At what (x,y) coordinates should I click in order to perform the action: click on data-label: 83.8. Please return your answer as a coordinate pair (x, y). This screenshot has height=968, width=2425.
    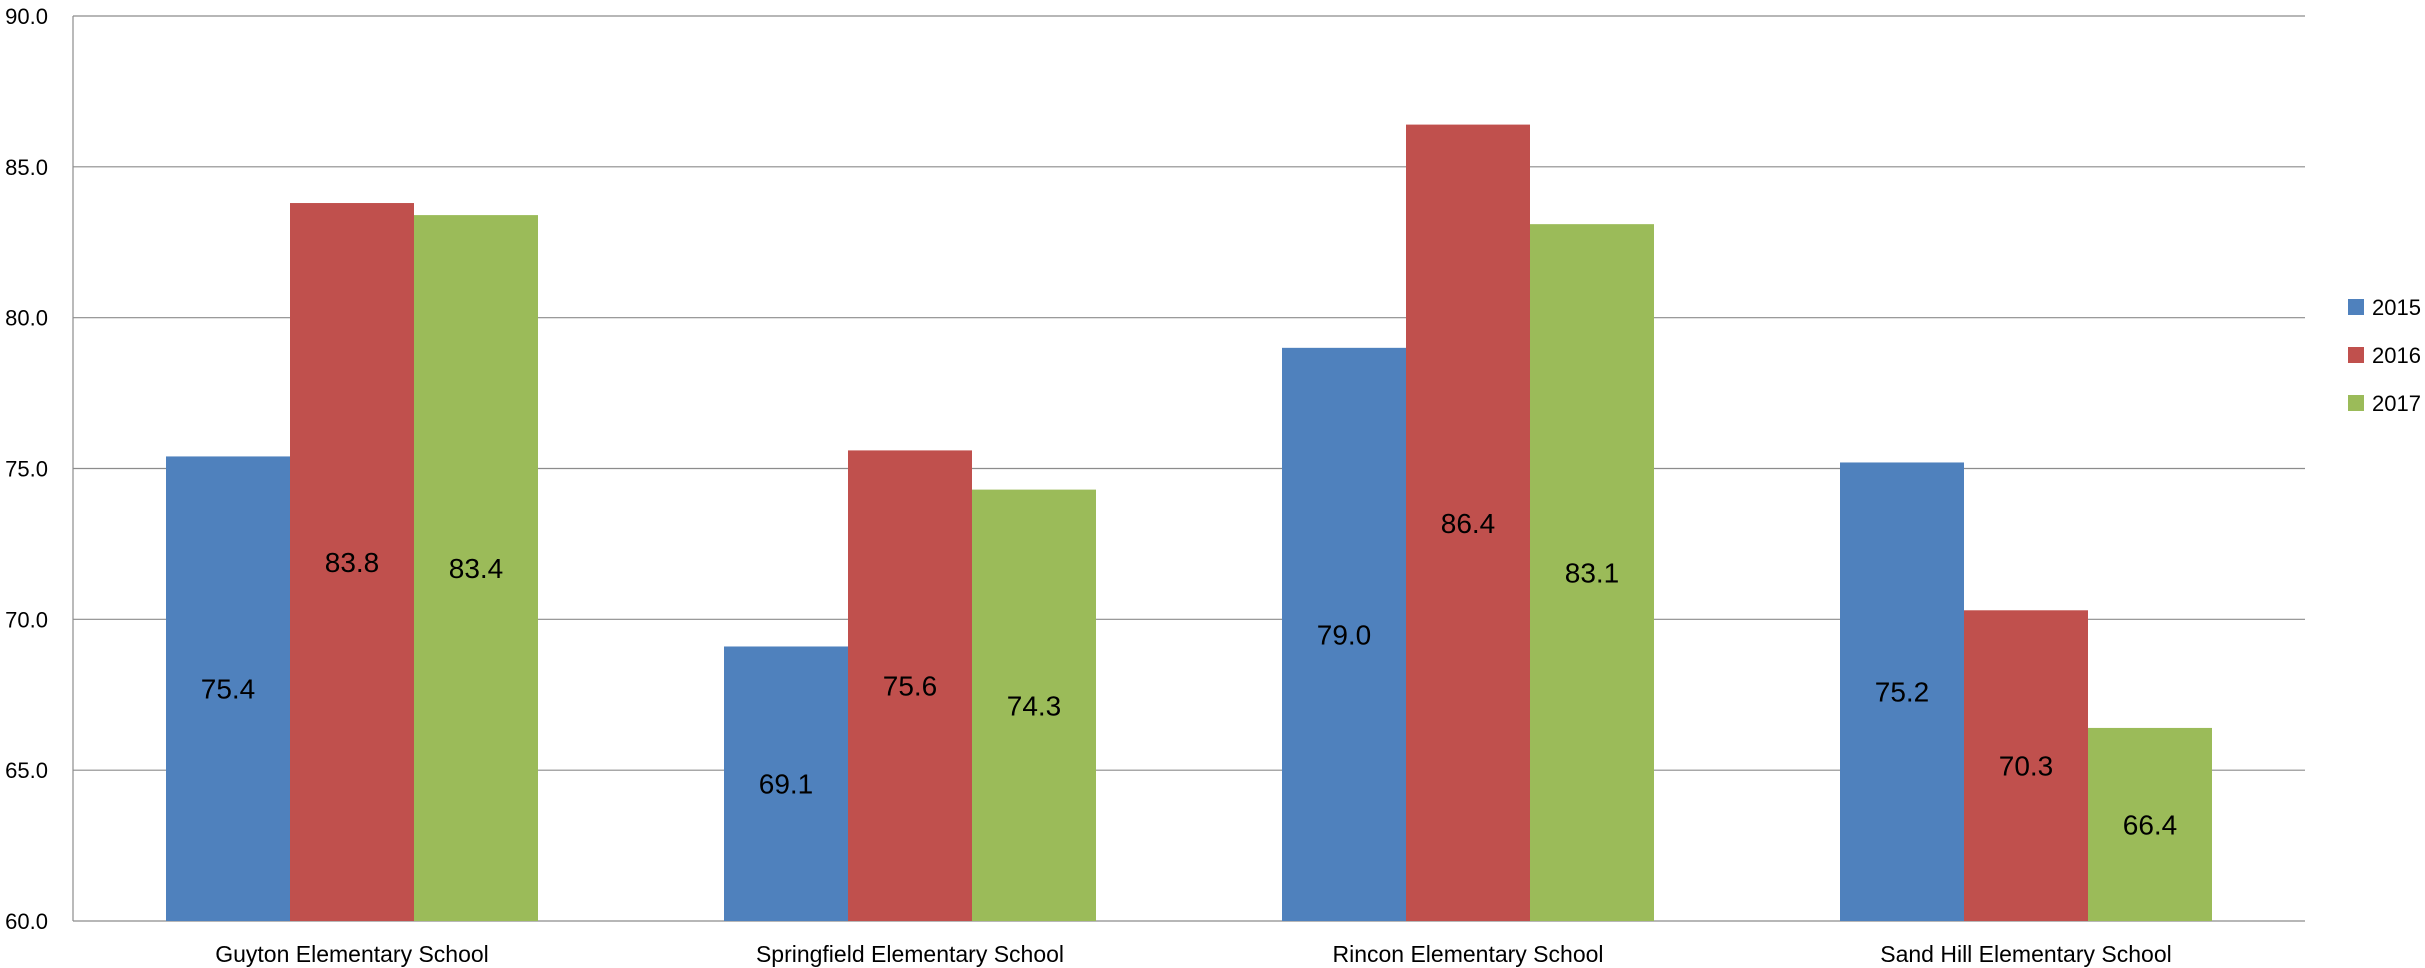
    Looking at the image, I should click on (352, 562).